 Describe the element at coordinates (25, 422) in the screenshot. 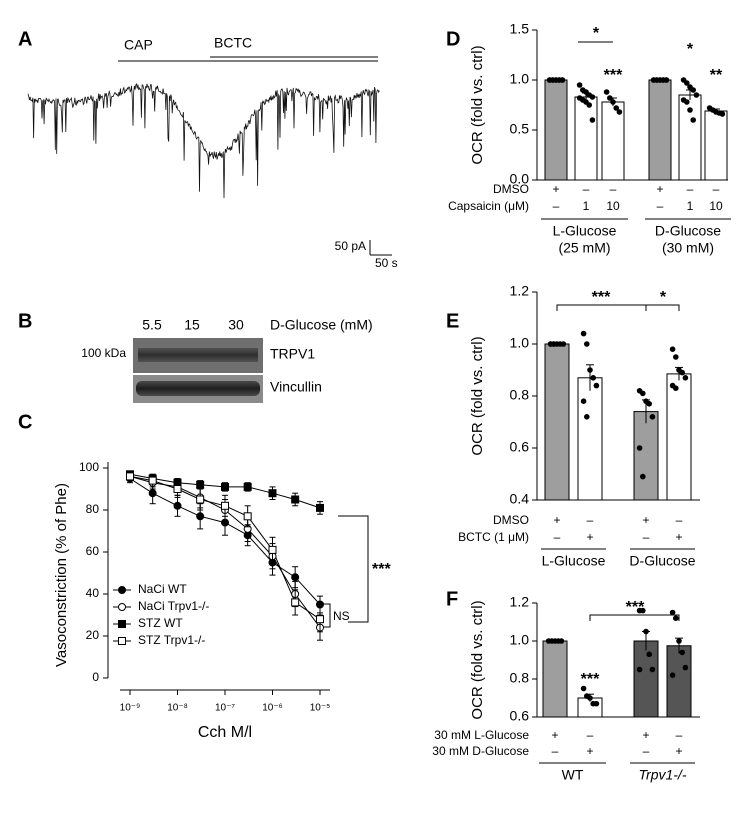

I see `panel-letter: C` at that location.